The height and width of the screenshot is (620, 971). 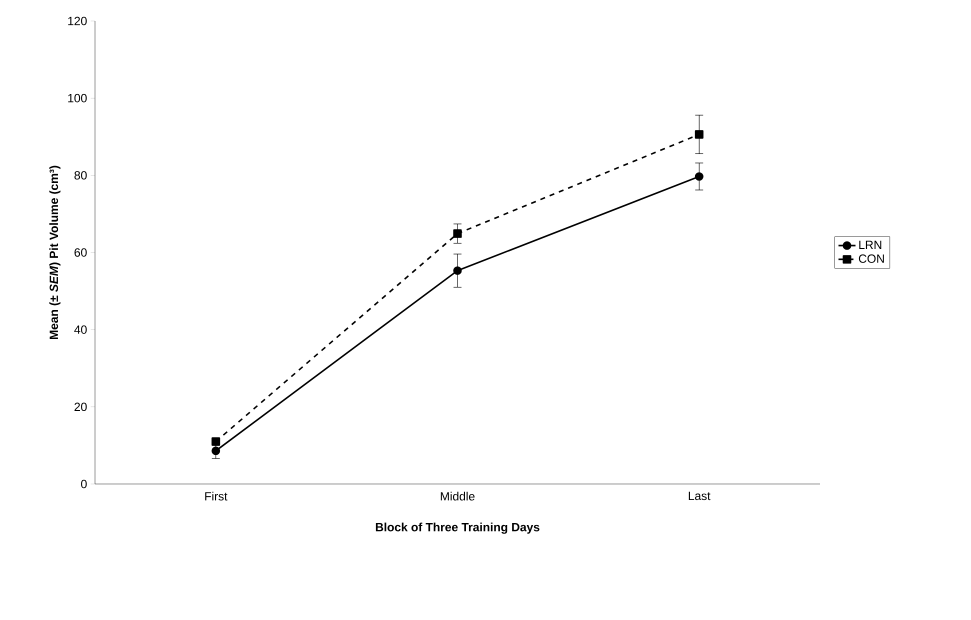 I want to click on y-tick-label: 120, so click(x=77, y=21).